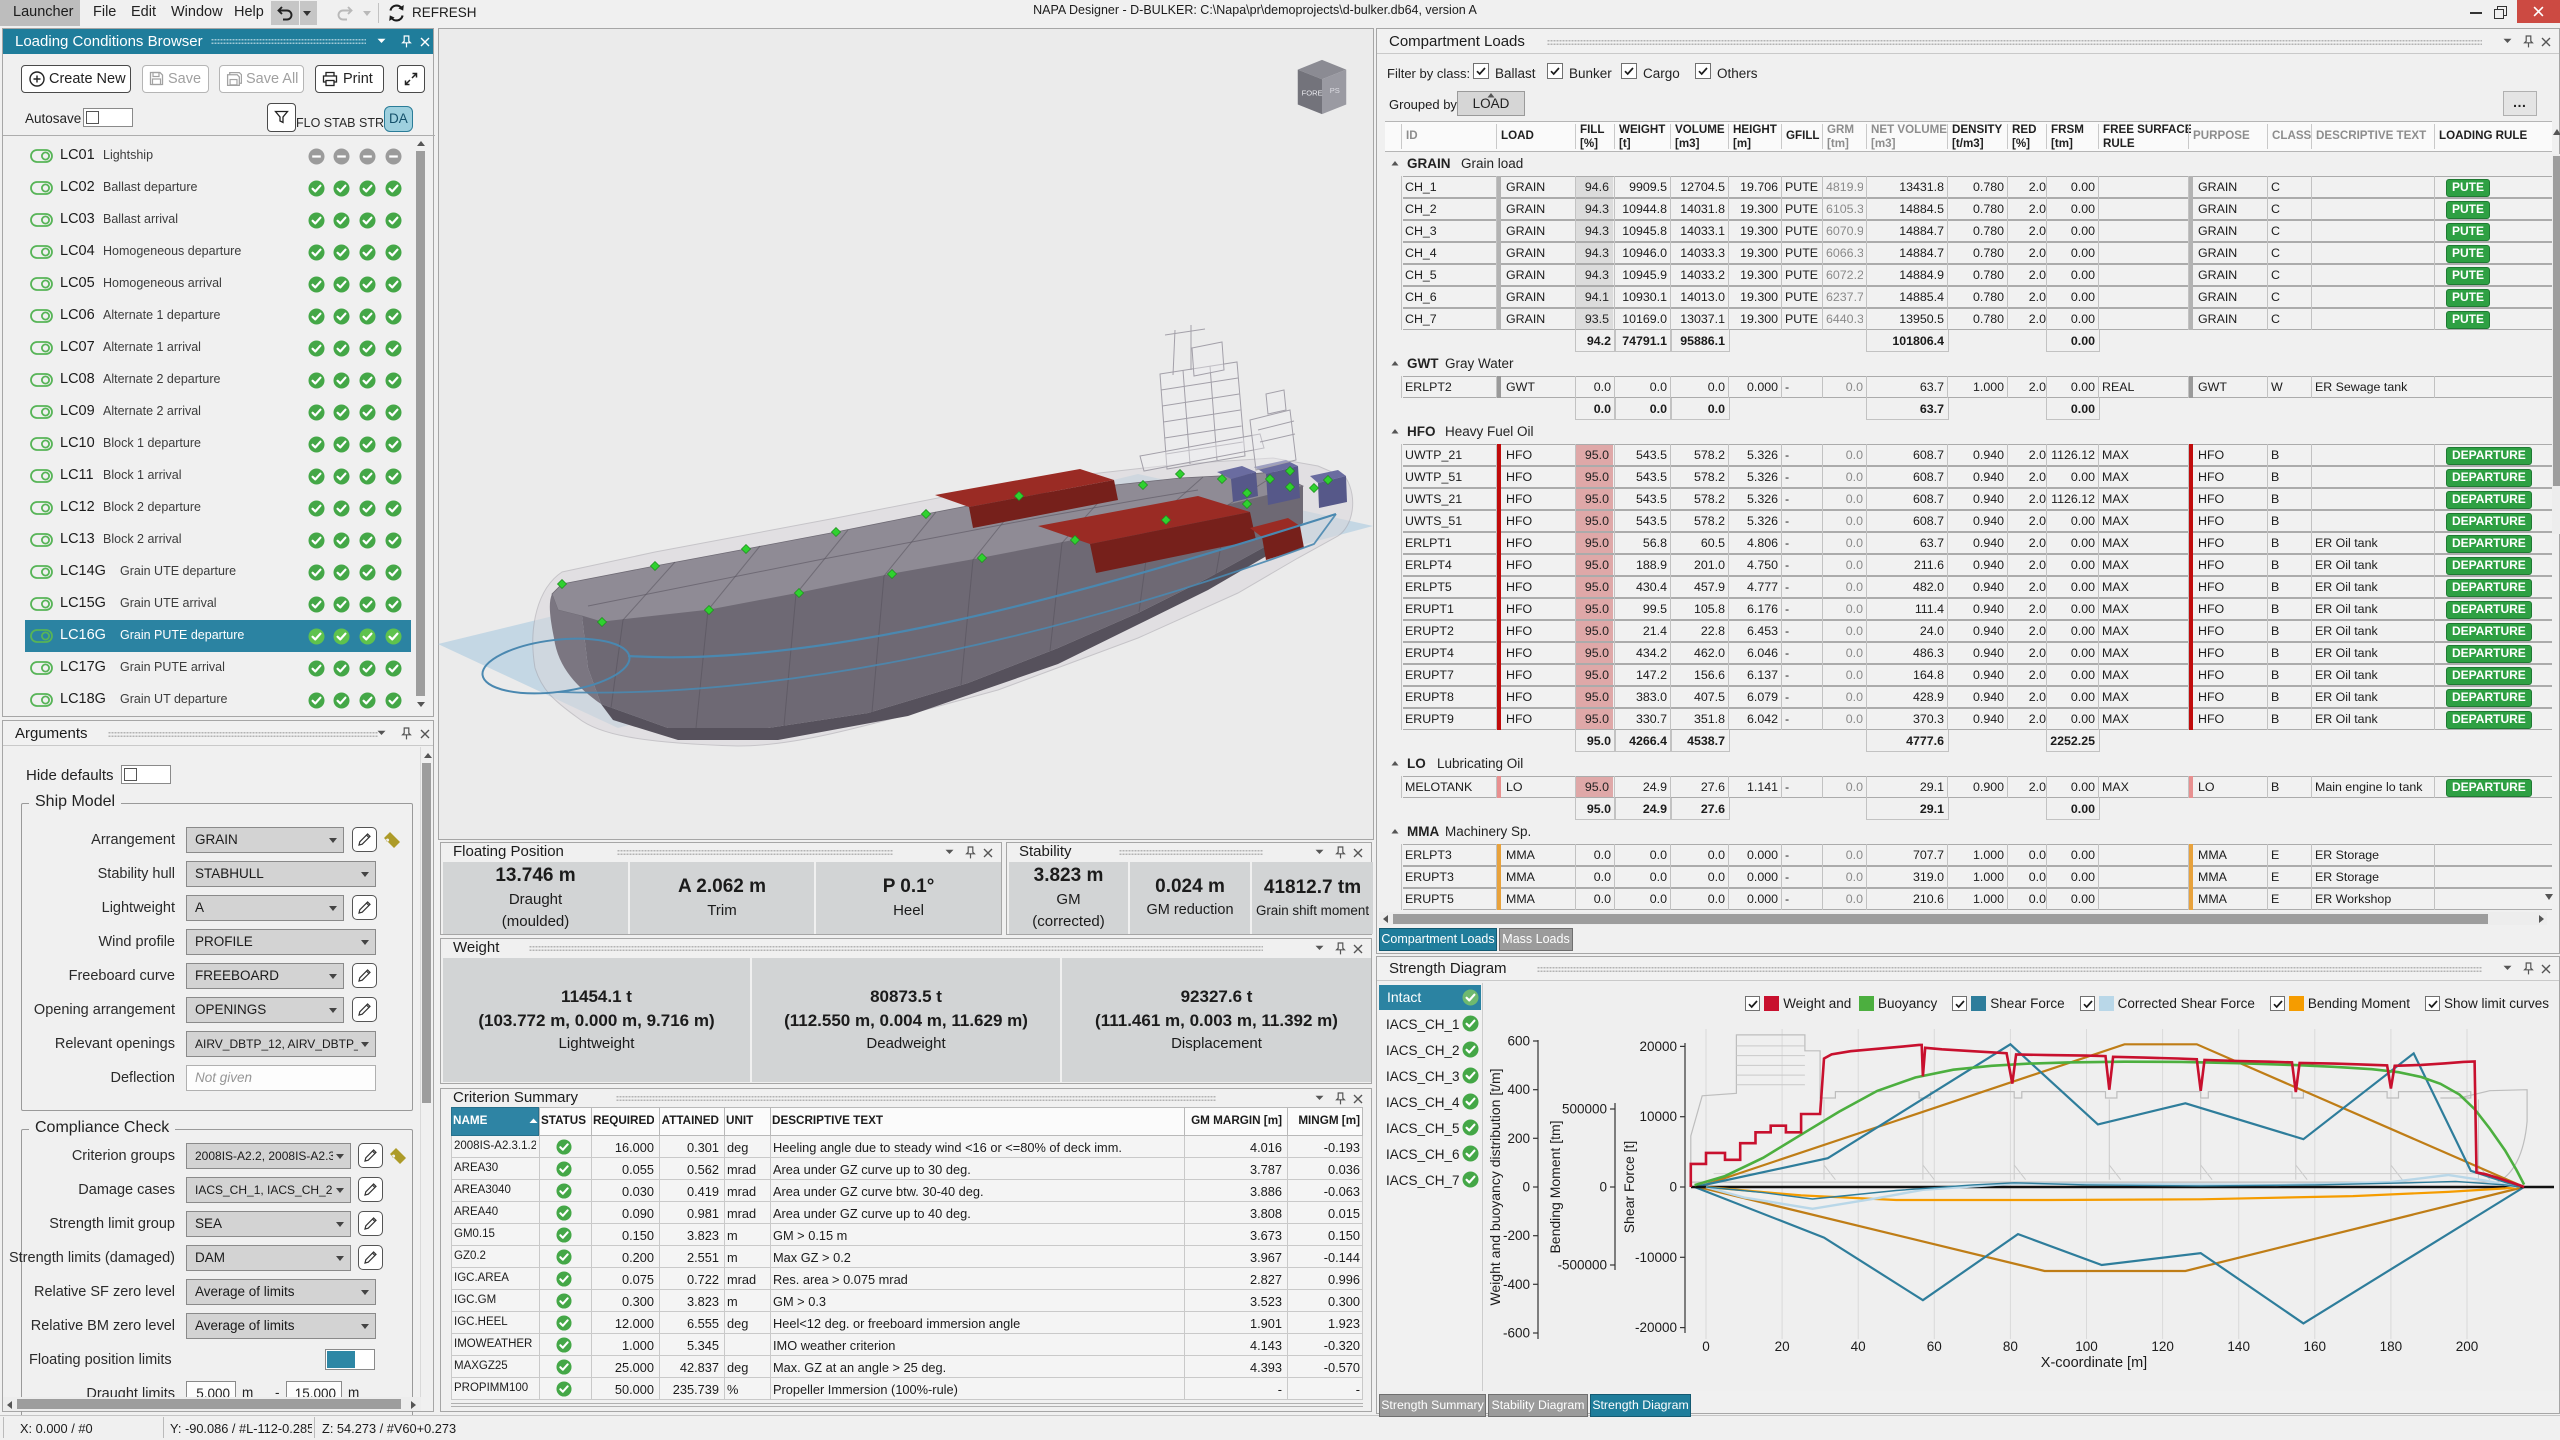  I want to click on svg-text: PS, so click(1335, 90).